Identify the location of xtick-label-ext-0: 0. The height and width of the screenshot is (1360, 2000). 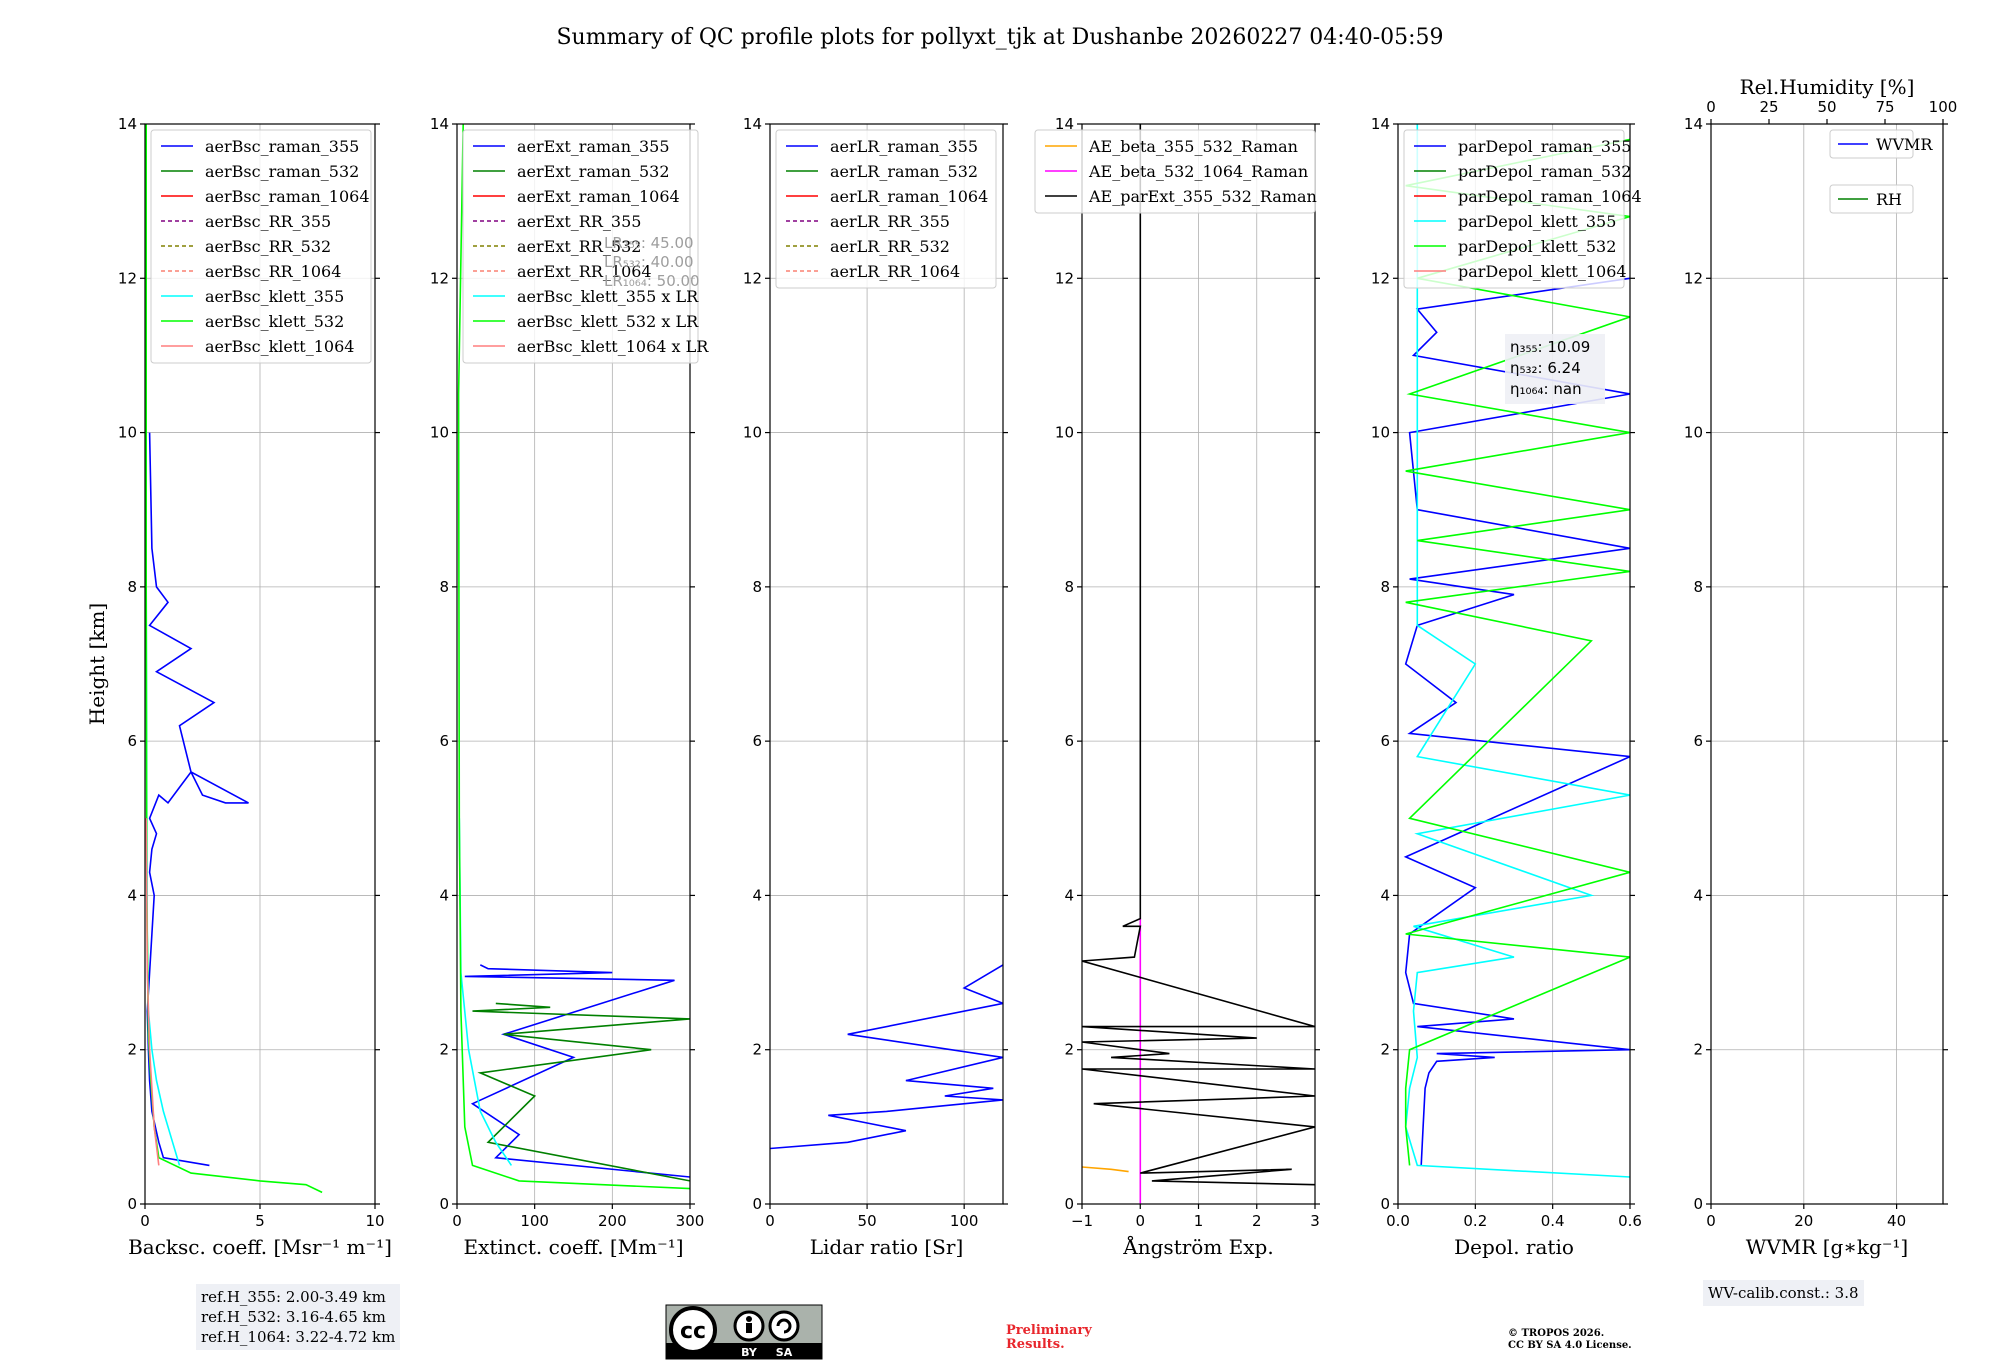
(457, 1221).